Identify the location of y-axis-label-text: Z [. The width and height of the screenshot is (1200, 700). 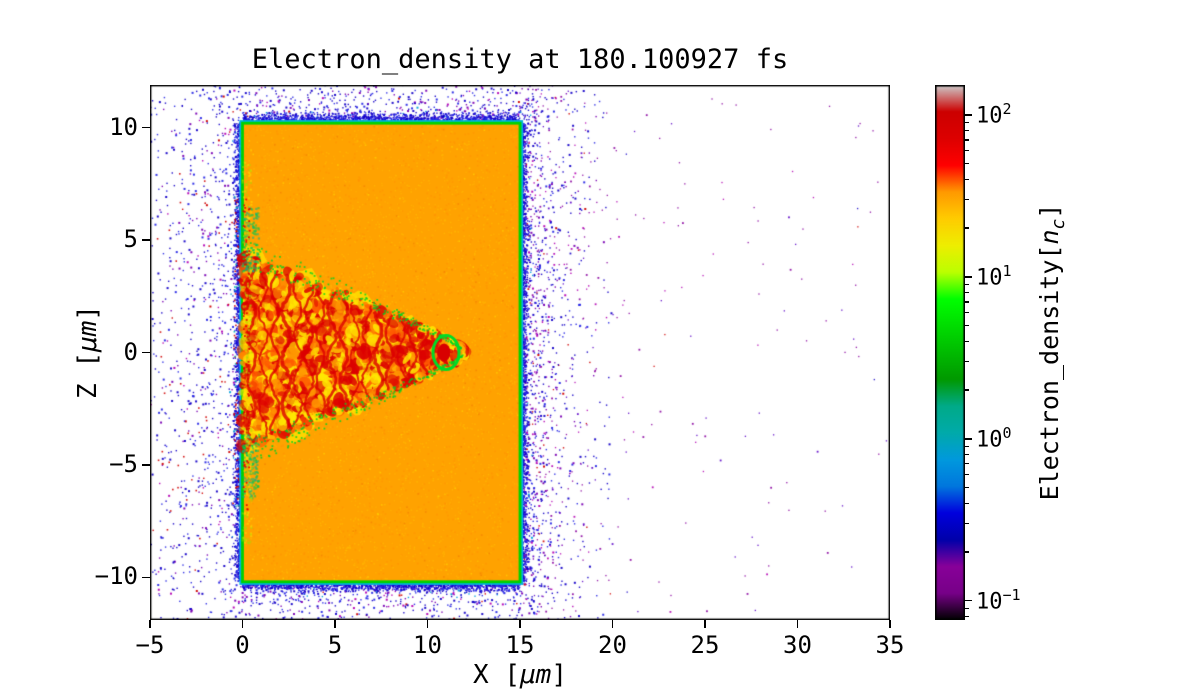
(88, 375).